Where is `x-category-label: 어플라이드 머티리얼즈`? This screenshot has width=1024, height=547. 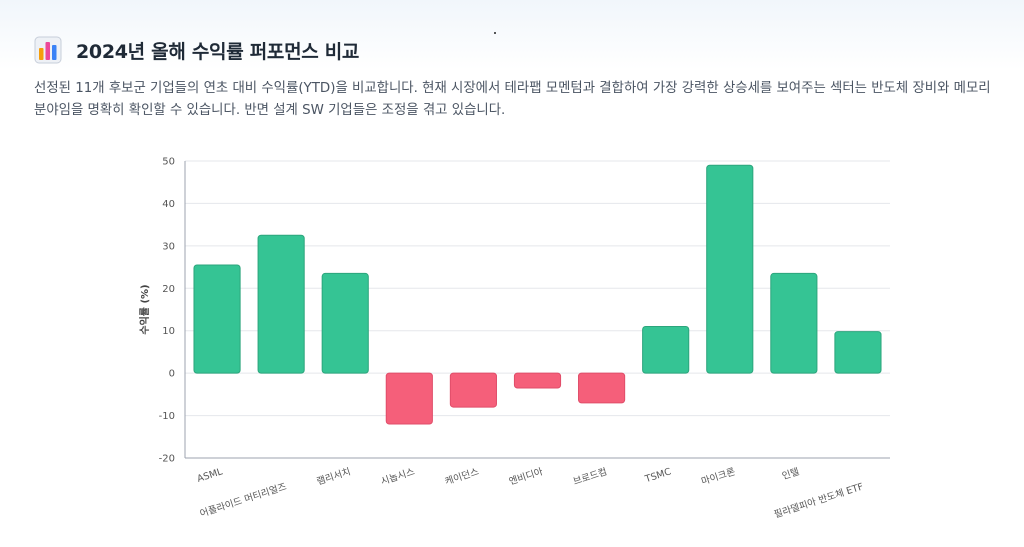
x-category-label: 어플라이드 머티리얼즈 is located at coordinates (244, 500).